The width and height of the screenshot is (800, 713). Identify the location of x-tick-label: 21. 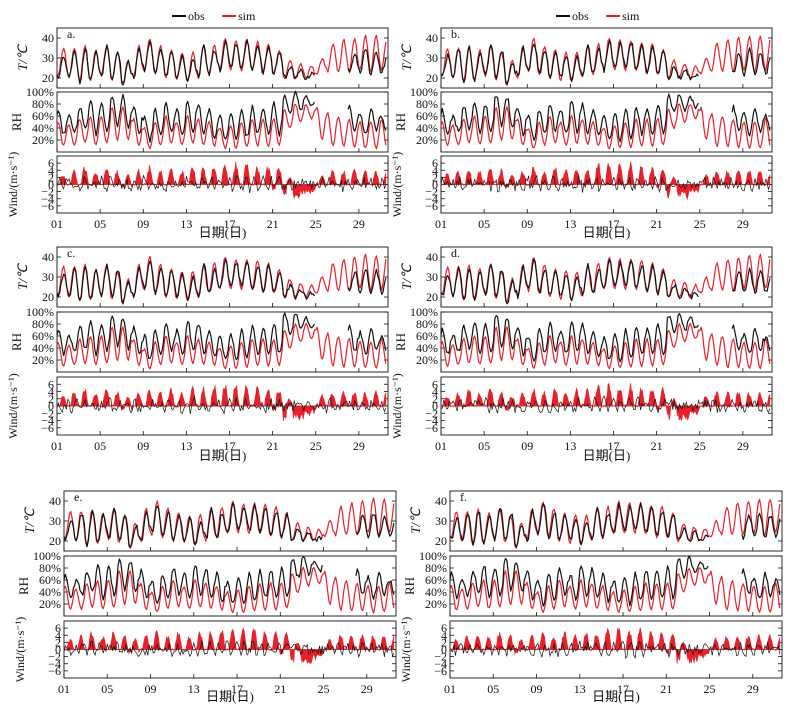
(657, 446).